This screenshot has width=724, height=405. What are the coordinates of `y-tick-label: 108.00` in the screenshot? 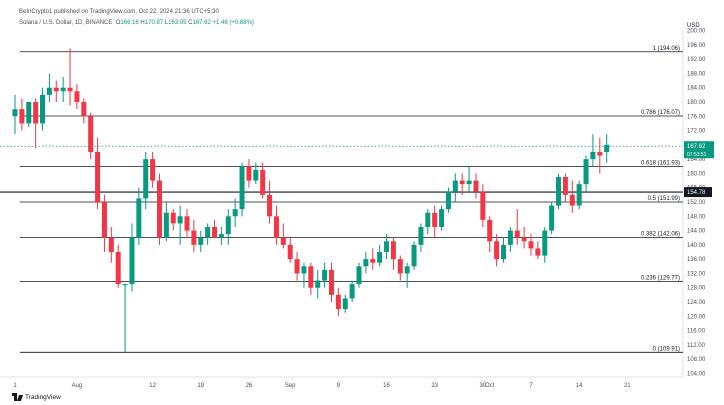 It's located at (696, 360).